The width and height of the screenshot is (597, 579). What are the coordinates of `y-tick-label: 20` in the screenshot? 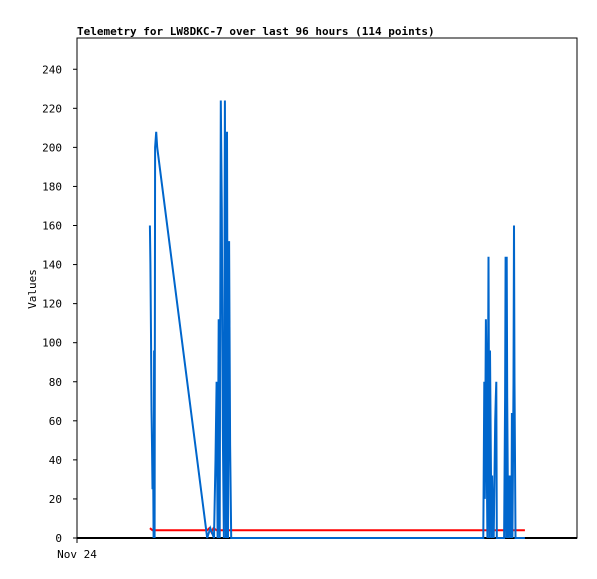 It's located at (55, 499).